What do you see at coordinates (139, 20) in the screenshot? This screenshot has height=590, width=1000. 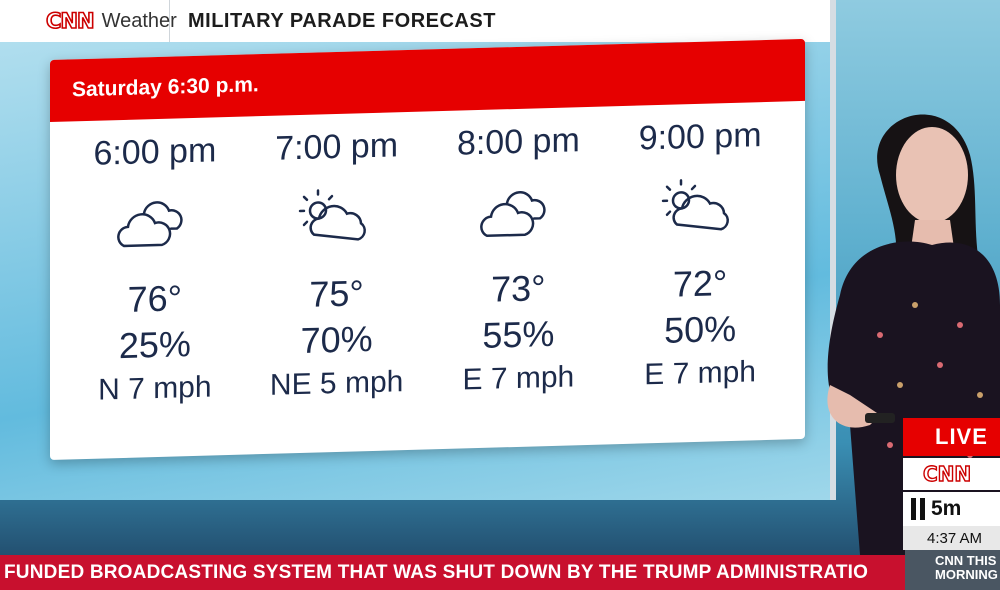 I see `logo-word: Weather` at bounding box center [139, 20].